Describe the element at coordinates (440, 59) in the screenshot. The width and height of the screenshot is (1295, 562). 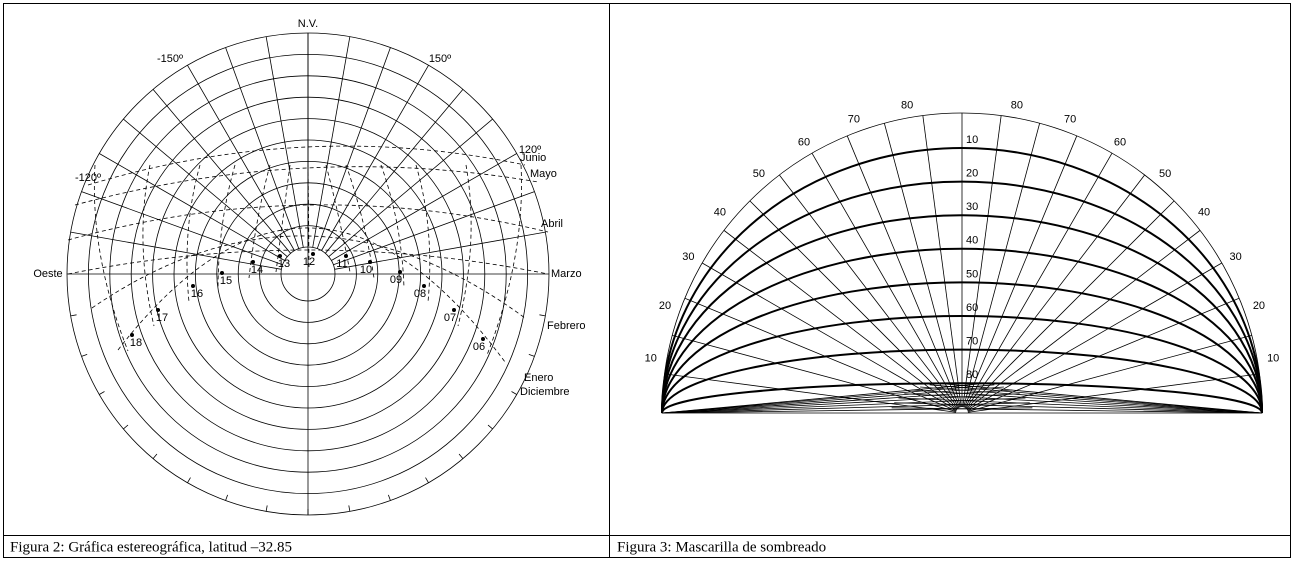
I see `azimuth-label: 150º` at that location.